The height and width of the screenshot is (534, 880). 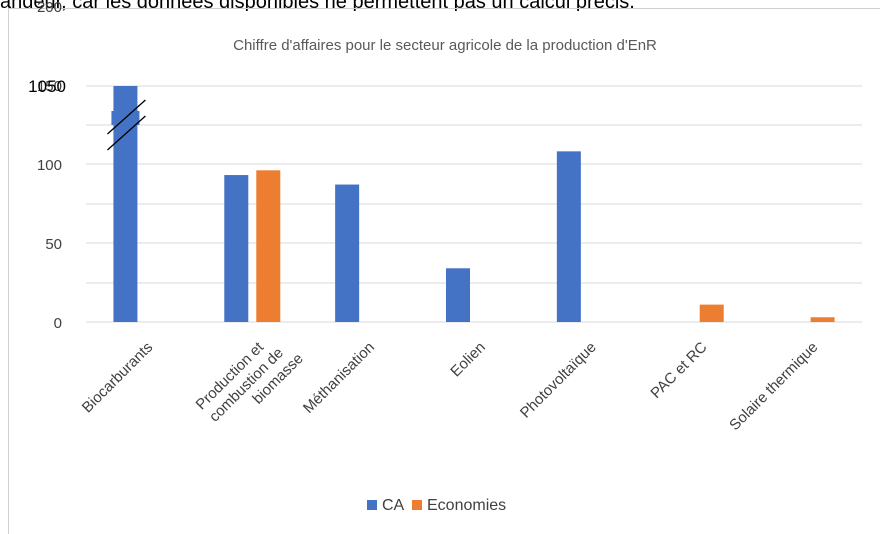 I want to click on legend: CA Economies, so click(x=436, y=505).